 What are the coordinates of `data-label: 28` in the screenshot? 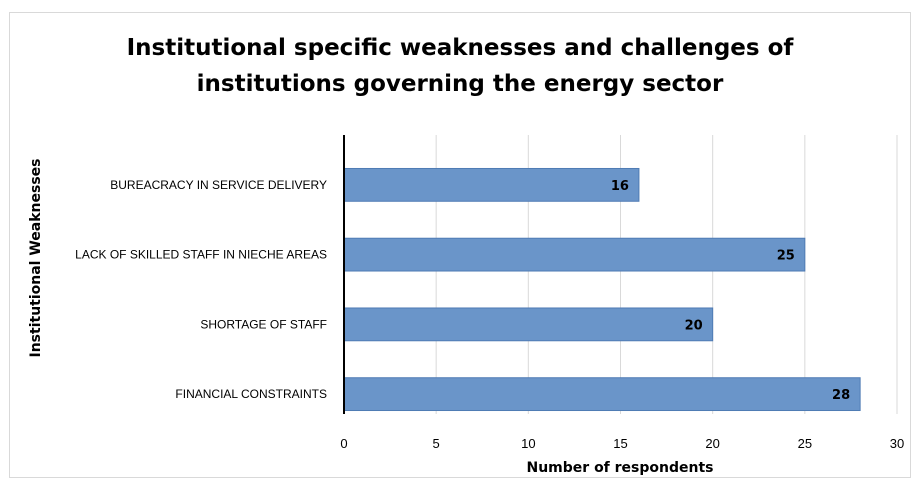 It's located at (841, 395).